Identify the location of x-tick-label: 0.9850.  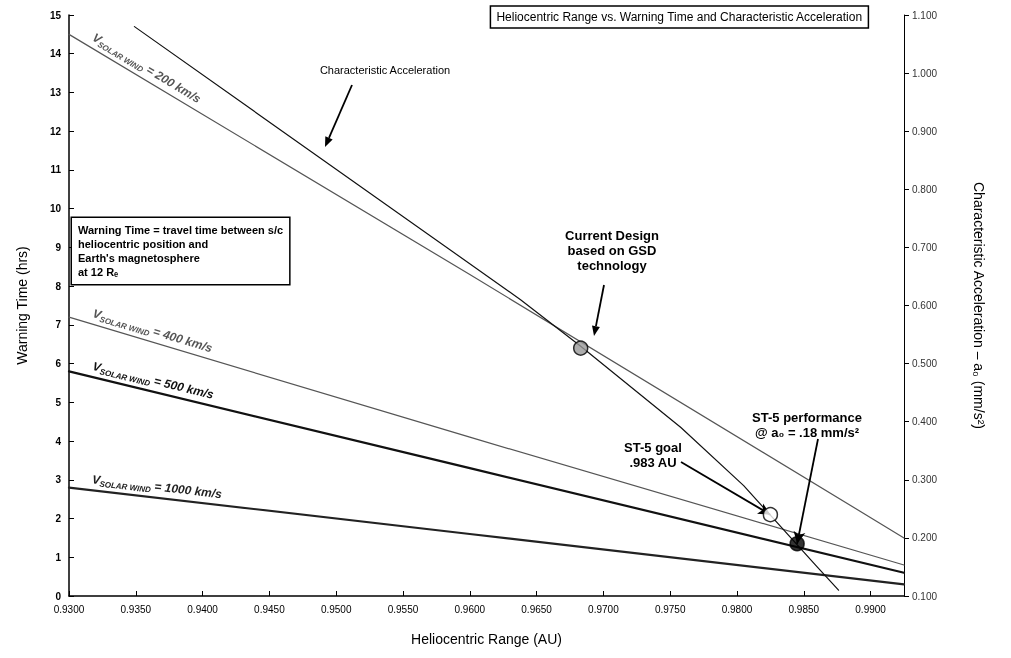
(804, 609).